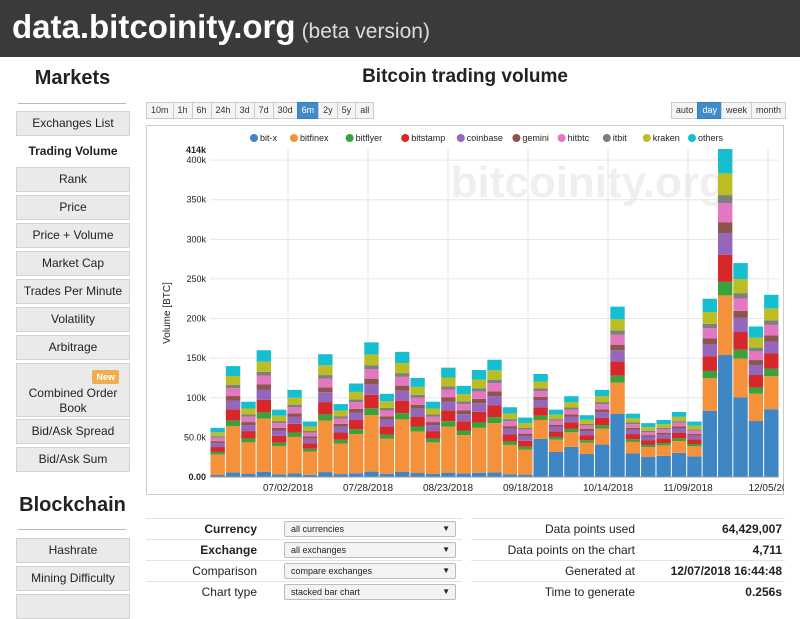 The height and width of the screenshot is (619, 800). I want to click on range-button-30d: 30d, so click(285, 110).